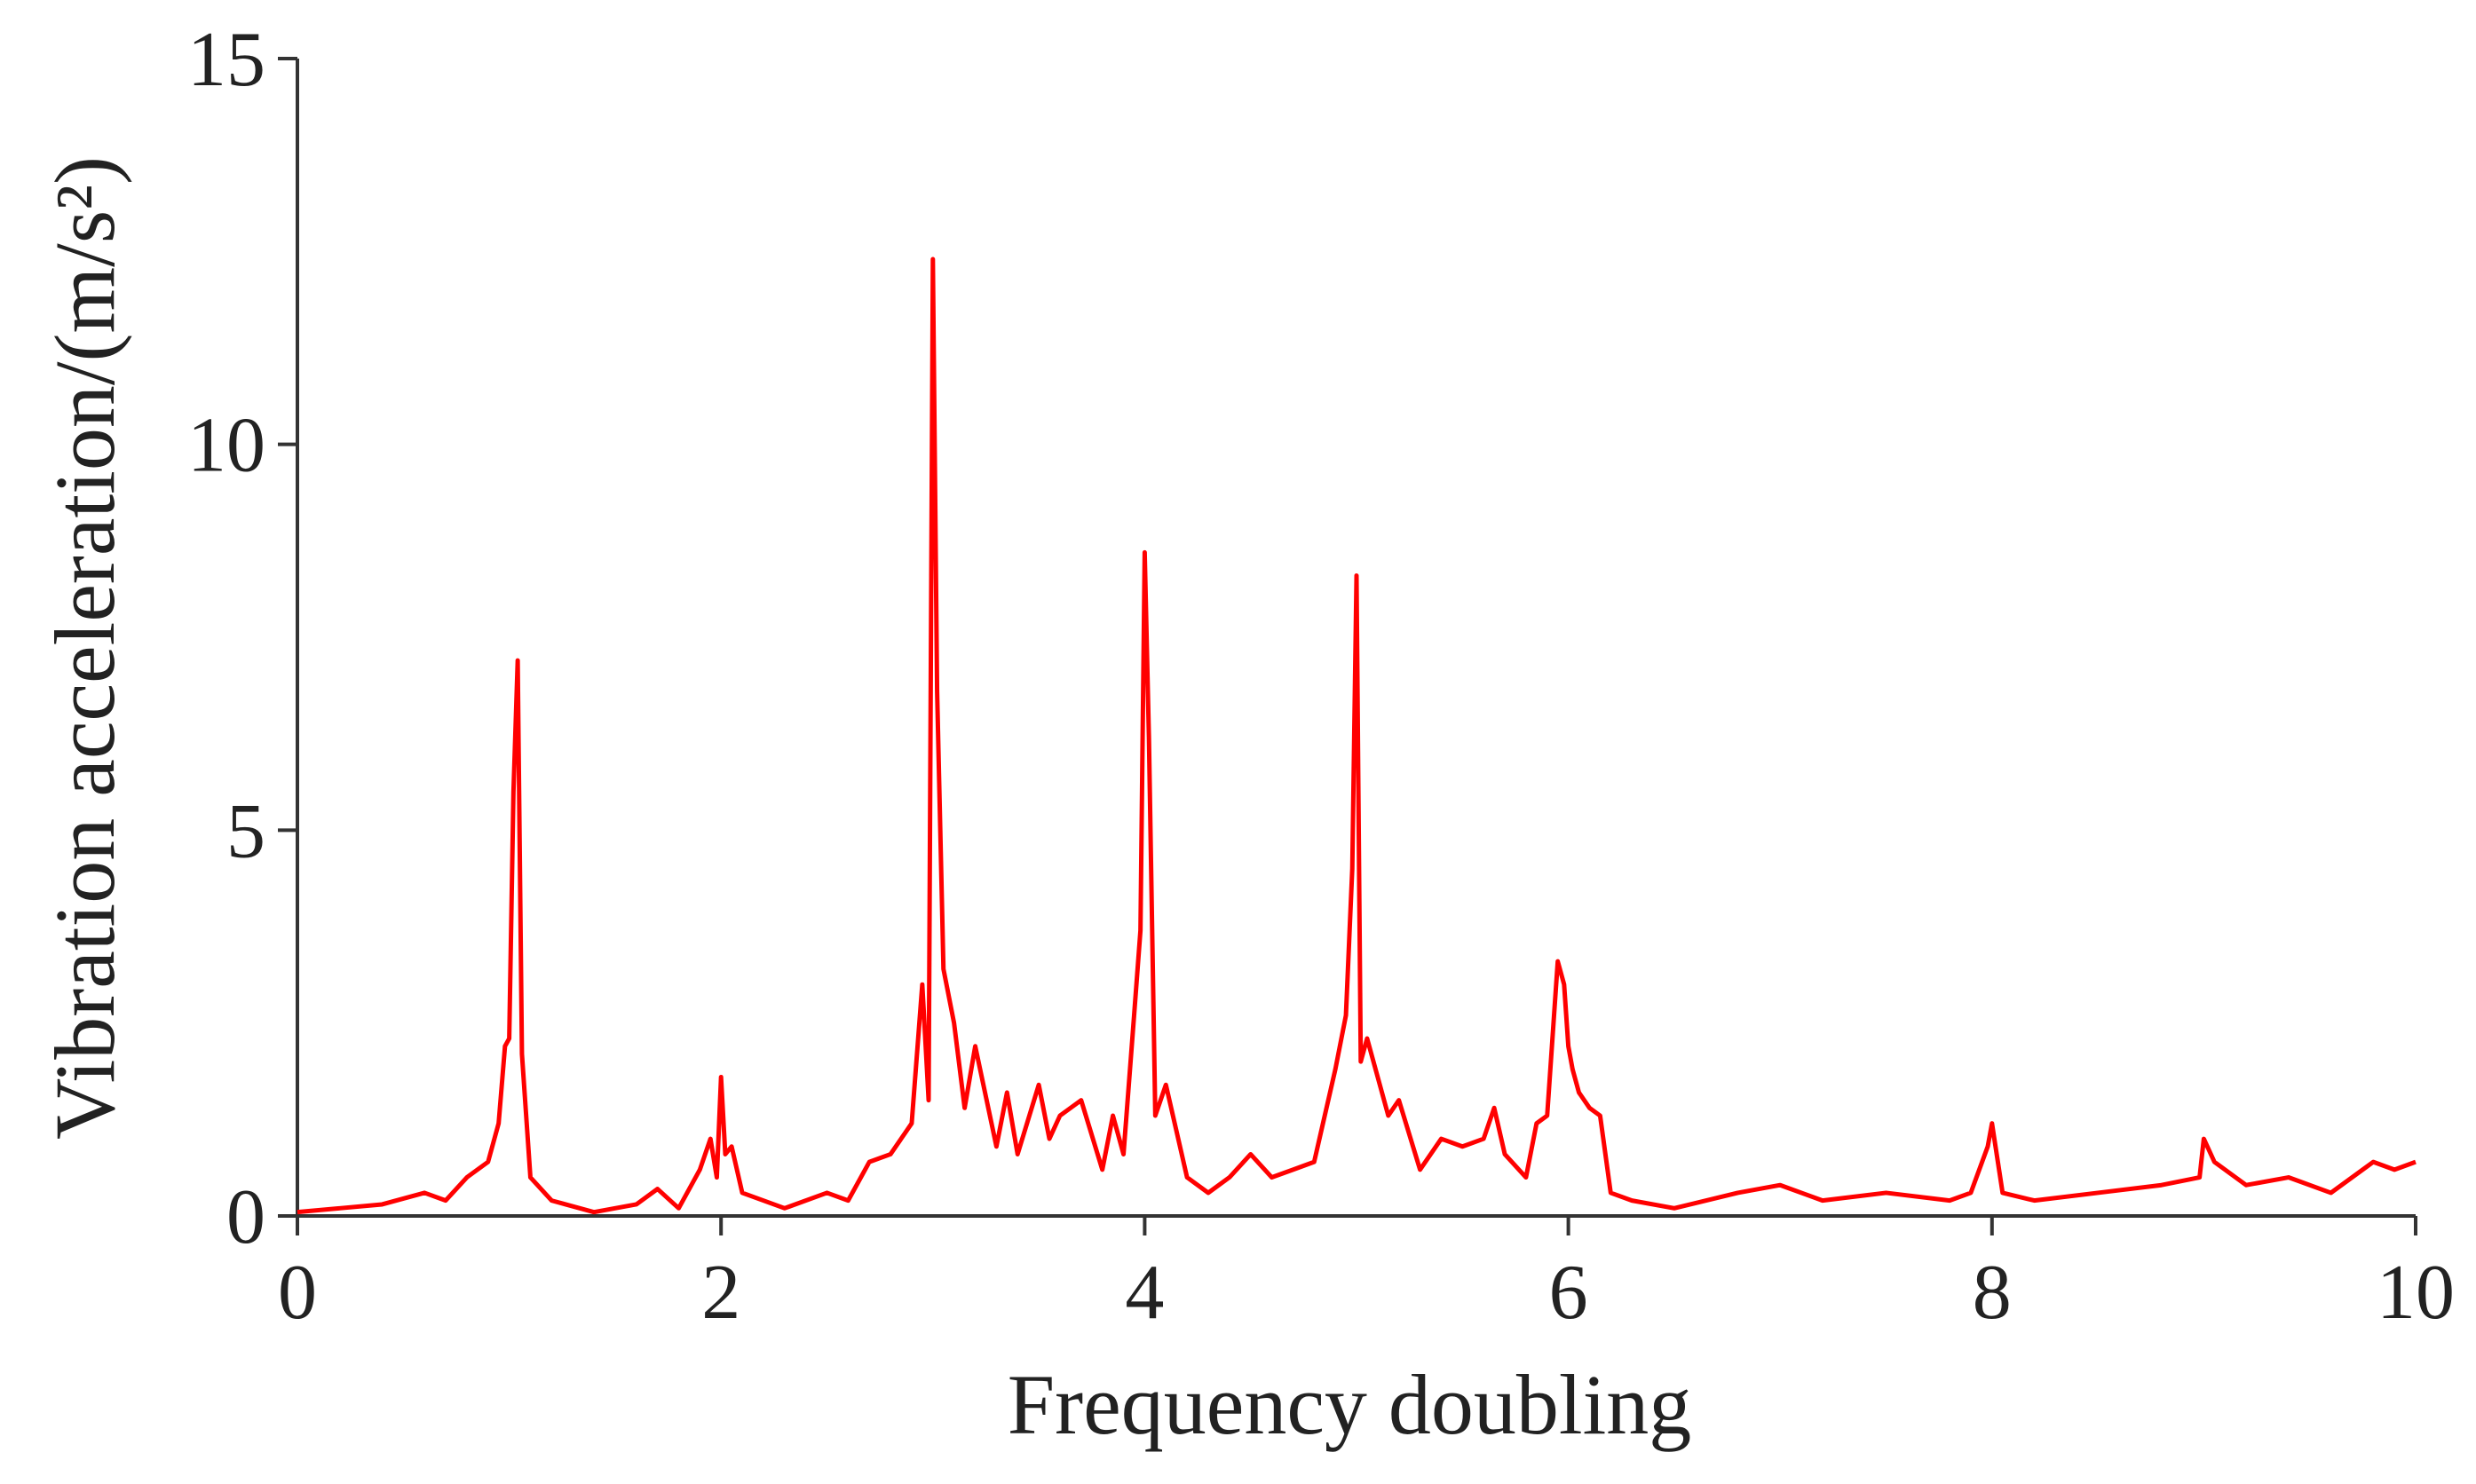 This screenshot has height=1484, width=2476. I want to click on y-tick-label: 5, so click(245, 831).